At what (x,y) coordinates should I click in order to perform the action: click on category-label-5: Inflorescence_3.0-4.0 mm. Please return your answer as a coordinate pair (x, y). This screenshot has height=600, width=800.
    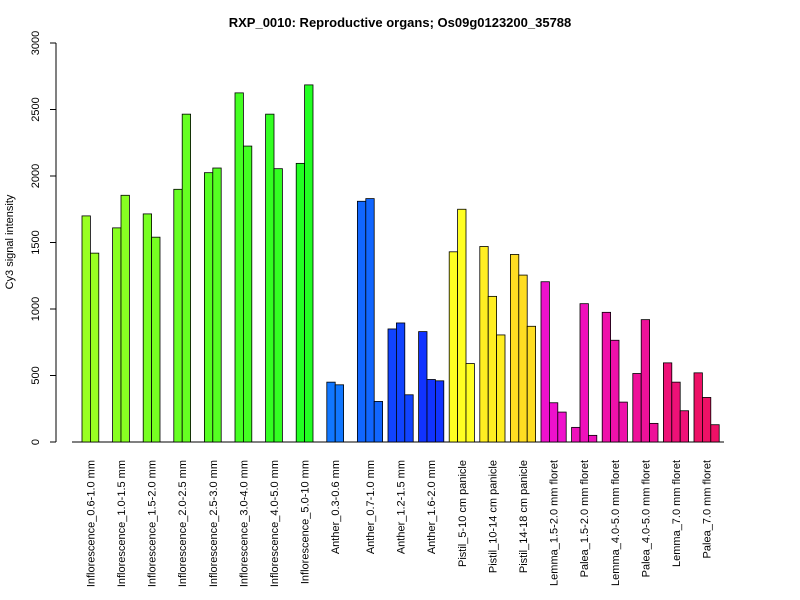
    Looking at the image, I should click on (244, 523).